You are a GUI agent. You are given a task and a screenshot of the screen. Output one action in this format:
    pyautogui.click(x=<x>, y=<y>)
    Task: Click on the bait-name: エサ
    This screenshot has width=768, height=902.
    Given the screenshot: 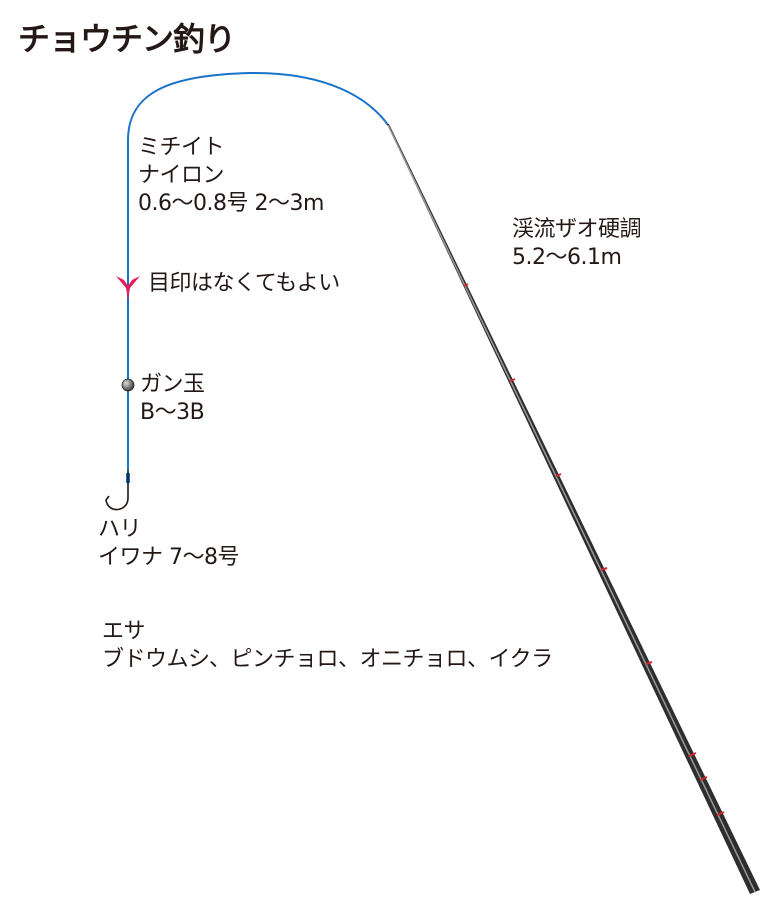 What is the action you would take?
    pyautogui.click(x=124, y=631)
    